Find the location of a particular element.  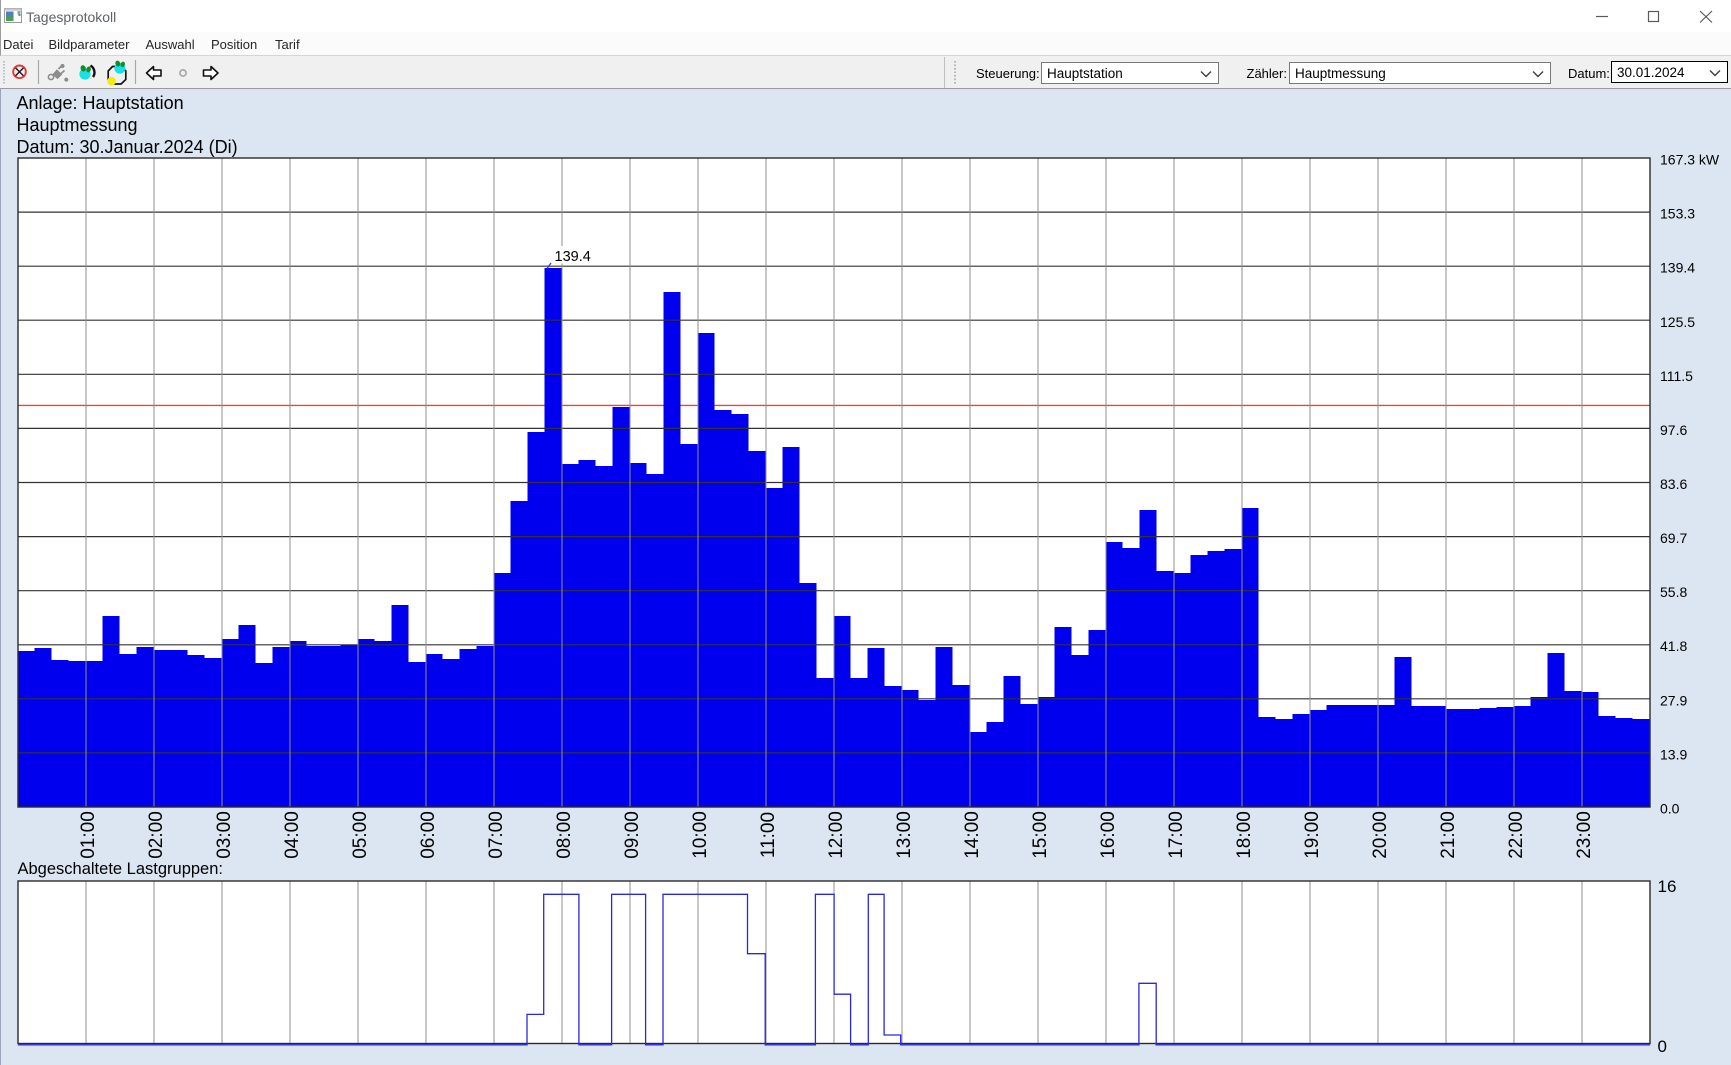

svg-text: 19:00 is located at coordinates (1312, 835).